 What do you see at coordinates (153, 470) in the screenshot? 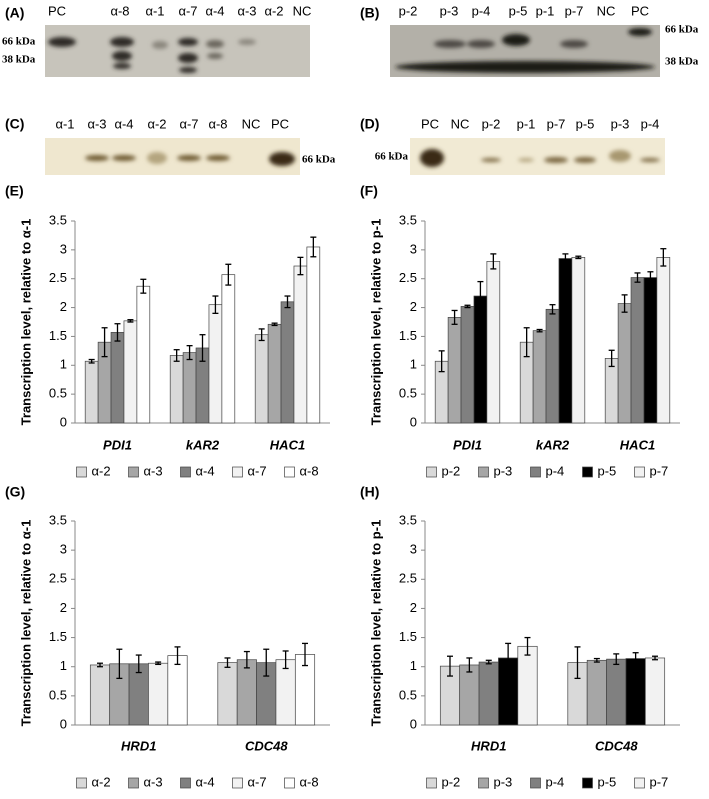
I see `legend-label: α-3` at bounding box center [153, 470].